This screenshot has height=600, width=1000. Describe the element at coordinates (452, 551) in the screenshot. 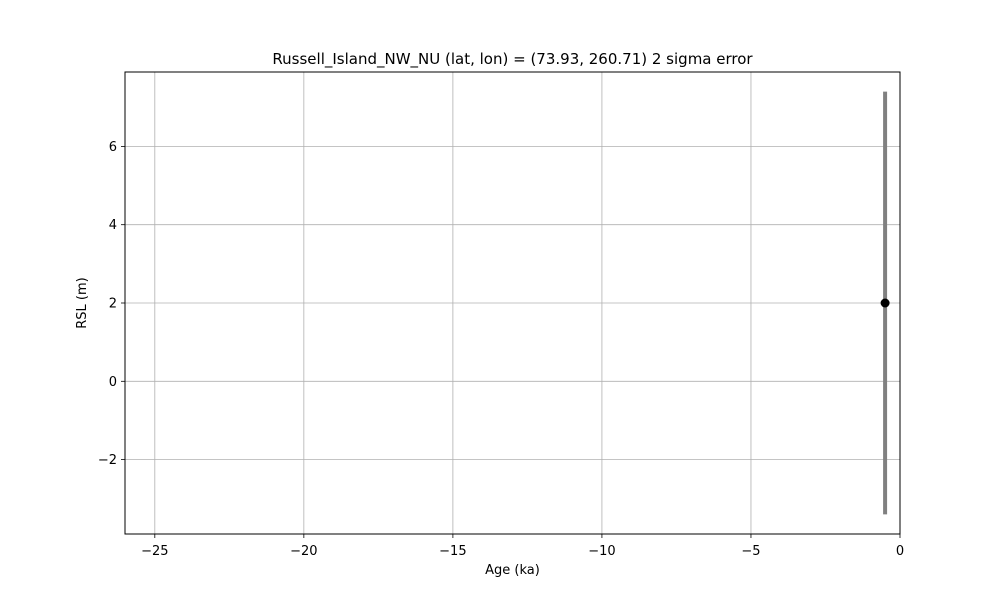

I see `x-tick-label: −15` at that location.